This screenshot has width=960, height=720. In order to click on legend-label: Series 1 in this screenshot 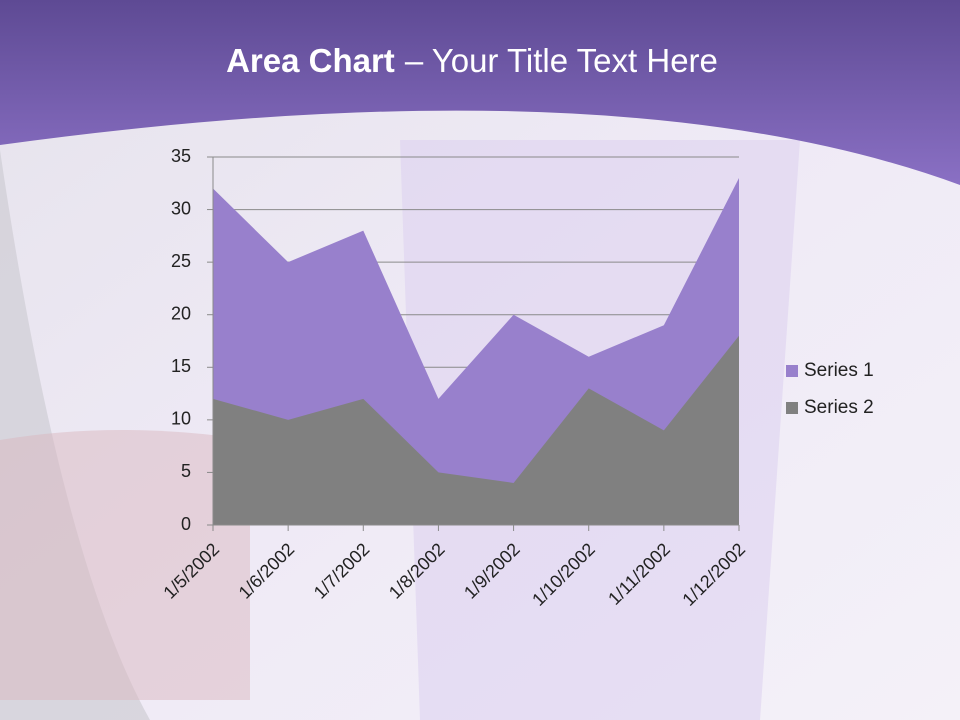, I will do `click(839, 370)`.